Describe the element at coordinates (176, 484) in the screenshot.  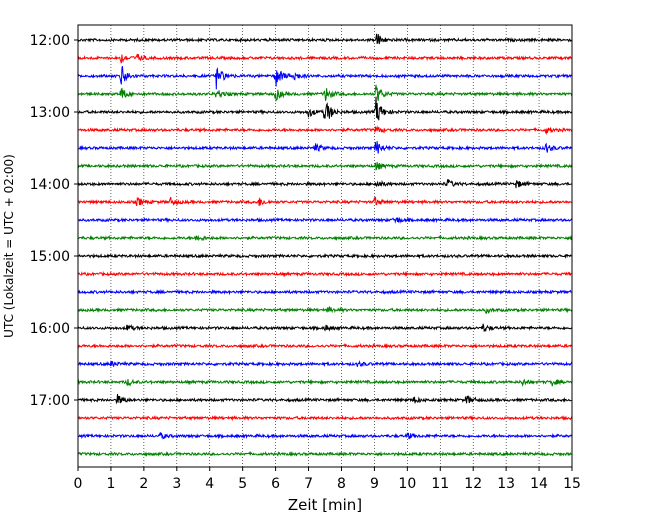
I see `x-tick-label: 3` at that location.